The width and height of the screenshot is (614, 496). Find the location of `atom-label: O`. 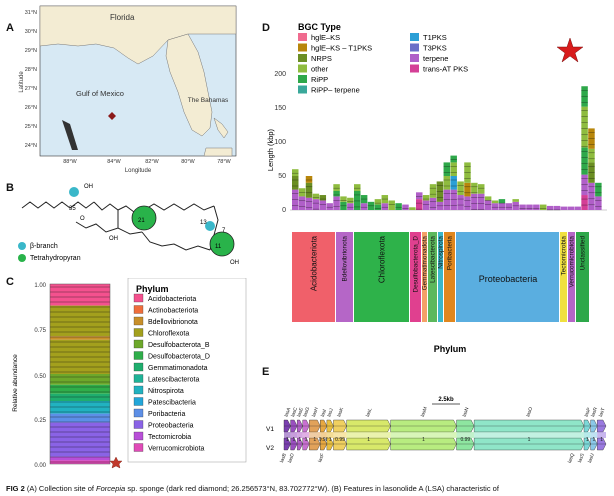

atom-label: O is located at coordinates (82, 219).